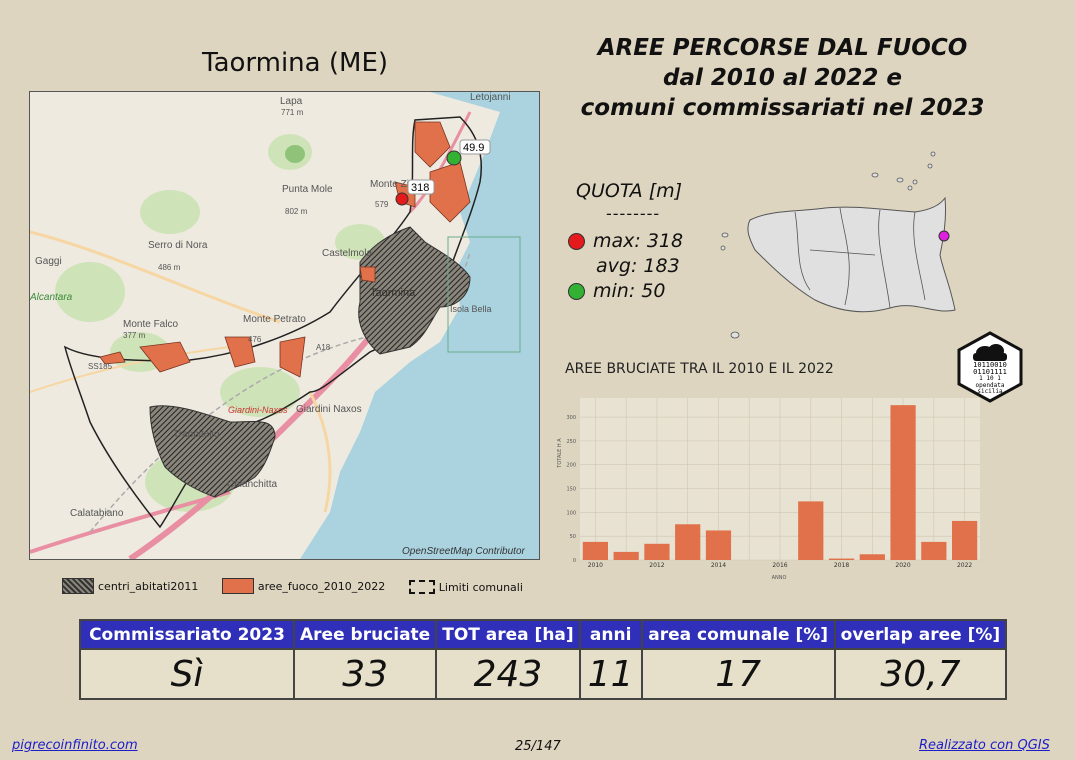 Image resolution: width=1075 pixels, height=760 pixels. I want to click on x-tick-labels: 2010 2012 2014 2016 2018 2020 2022, so click(780, 565).